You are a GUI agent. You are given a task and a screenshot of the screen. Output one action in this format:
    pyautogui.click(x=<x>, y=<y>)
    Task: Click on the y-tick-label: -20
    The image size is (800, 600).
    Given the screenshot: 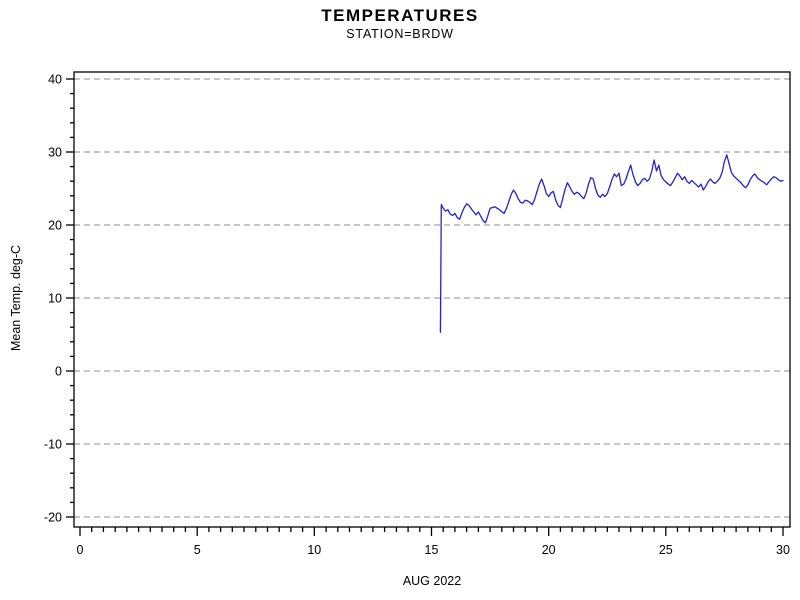 What is the action you would take?
    pyautogui.click(x=53, y=518)
    